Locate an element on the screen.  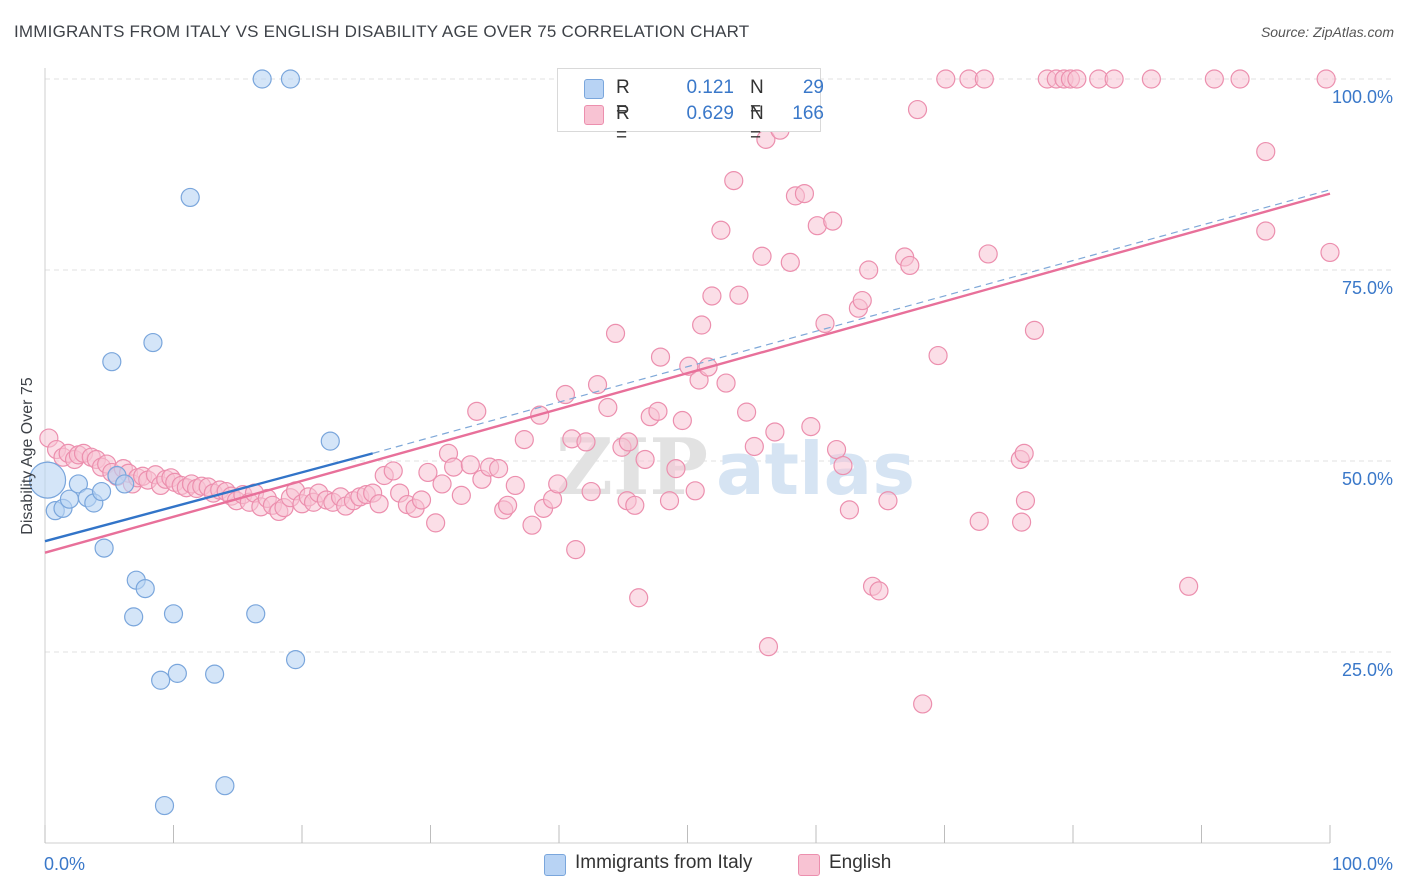
italy-legend-swatch is located at coordinates (555, 865).